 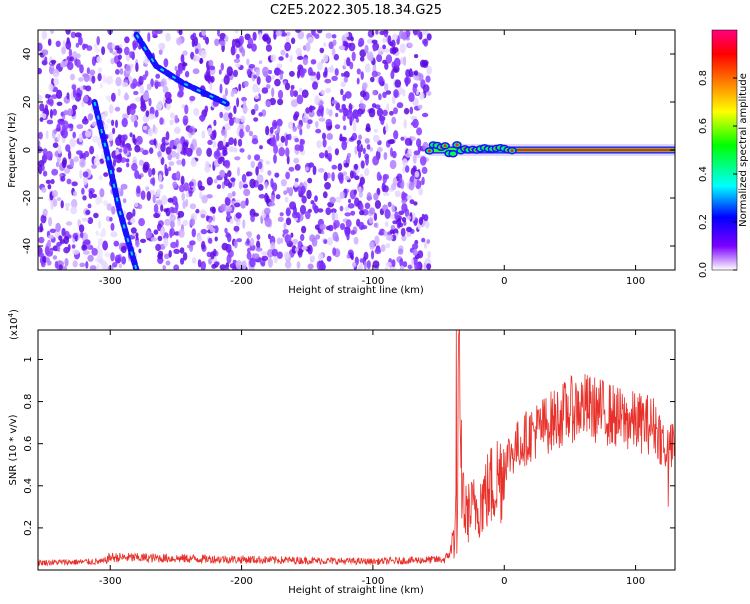 What do you see at coordinates (703, 270) in the screenshot?
I see `colorbar-tick-label: 0.0` at bounding box center [703, 270].